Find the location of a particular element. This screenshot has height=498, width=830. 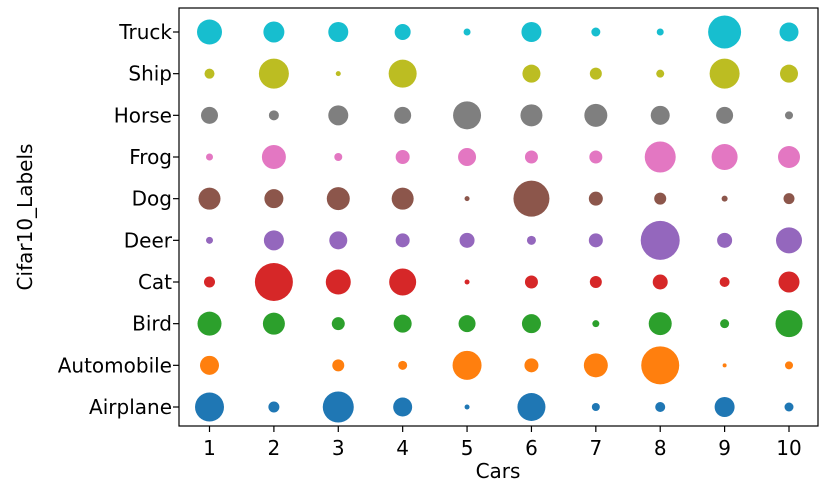

y-tick-label: Deer is located at coordinates (148, 240).